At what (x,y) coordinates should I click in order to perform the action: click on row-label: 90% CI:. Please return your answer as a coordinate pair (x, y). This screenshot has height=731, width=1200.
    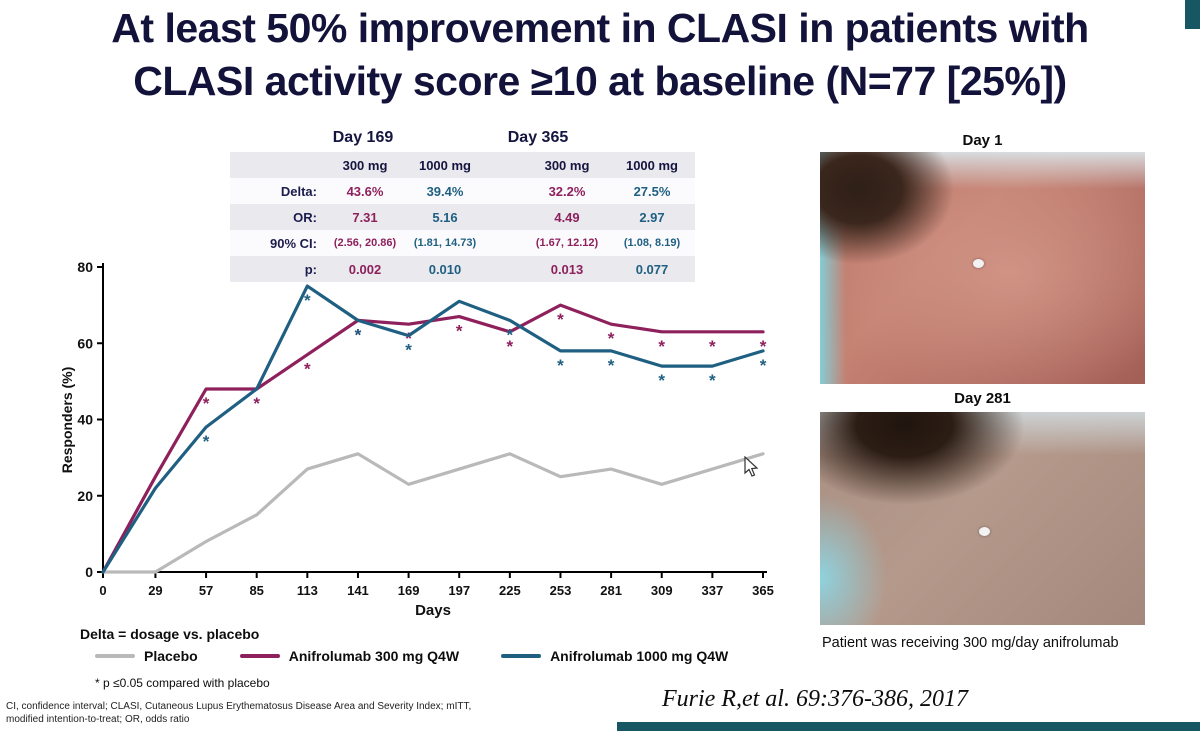
    Looking at the image, I should click on (293, 243).